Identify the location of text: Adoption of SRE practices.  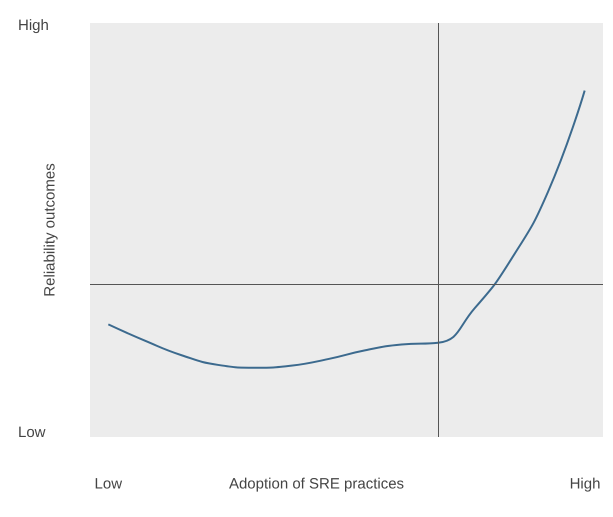
(316, 484).